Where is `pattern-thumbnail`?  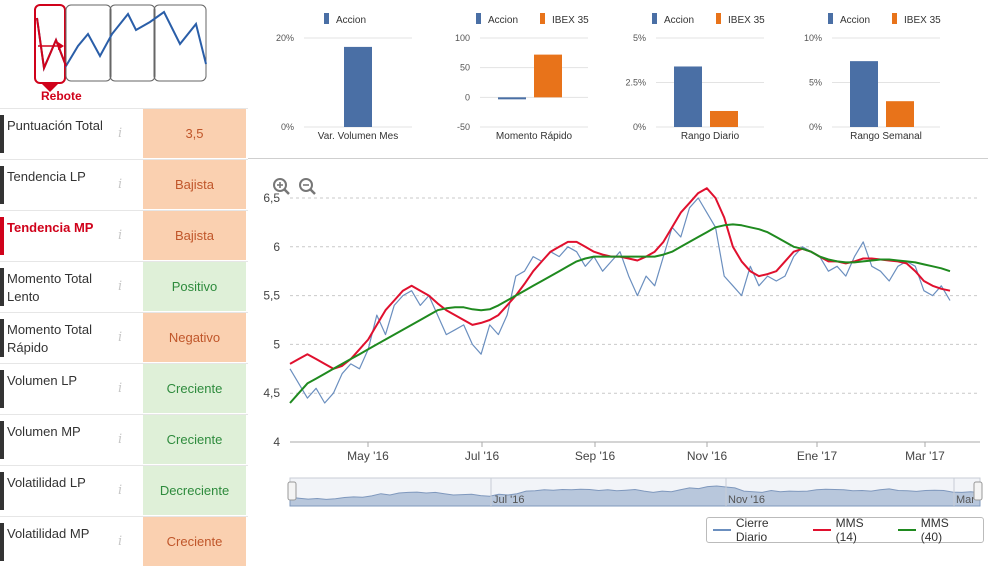
pattern-thumbnail is located at coordinates (120, 48).